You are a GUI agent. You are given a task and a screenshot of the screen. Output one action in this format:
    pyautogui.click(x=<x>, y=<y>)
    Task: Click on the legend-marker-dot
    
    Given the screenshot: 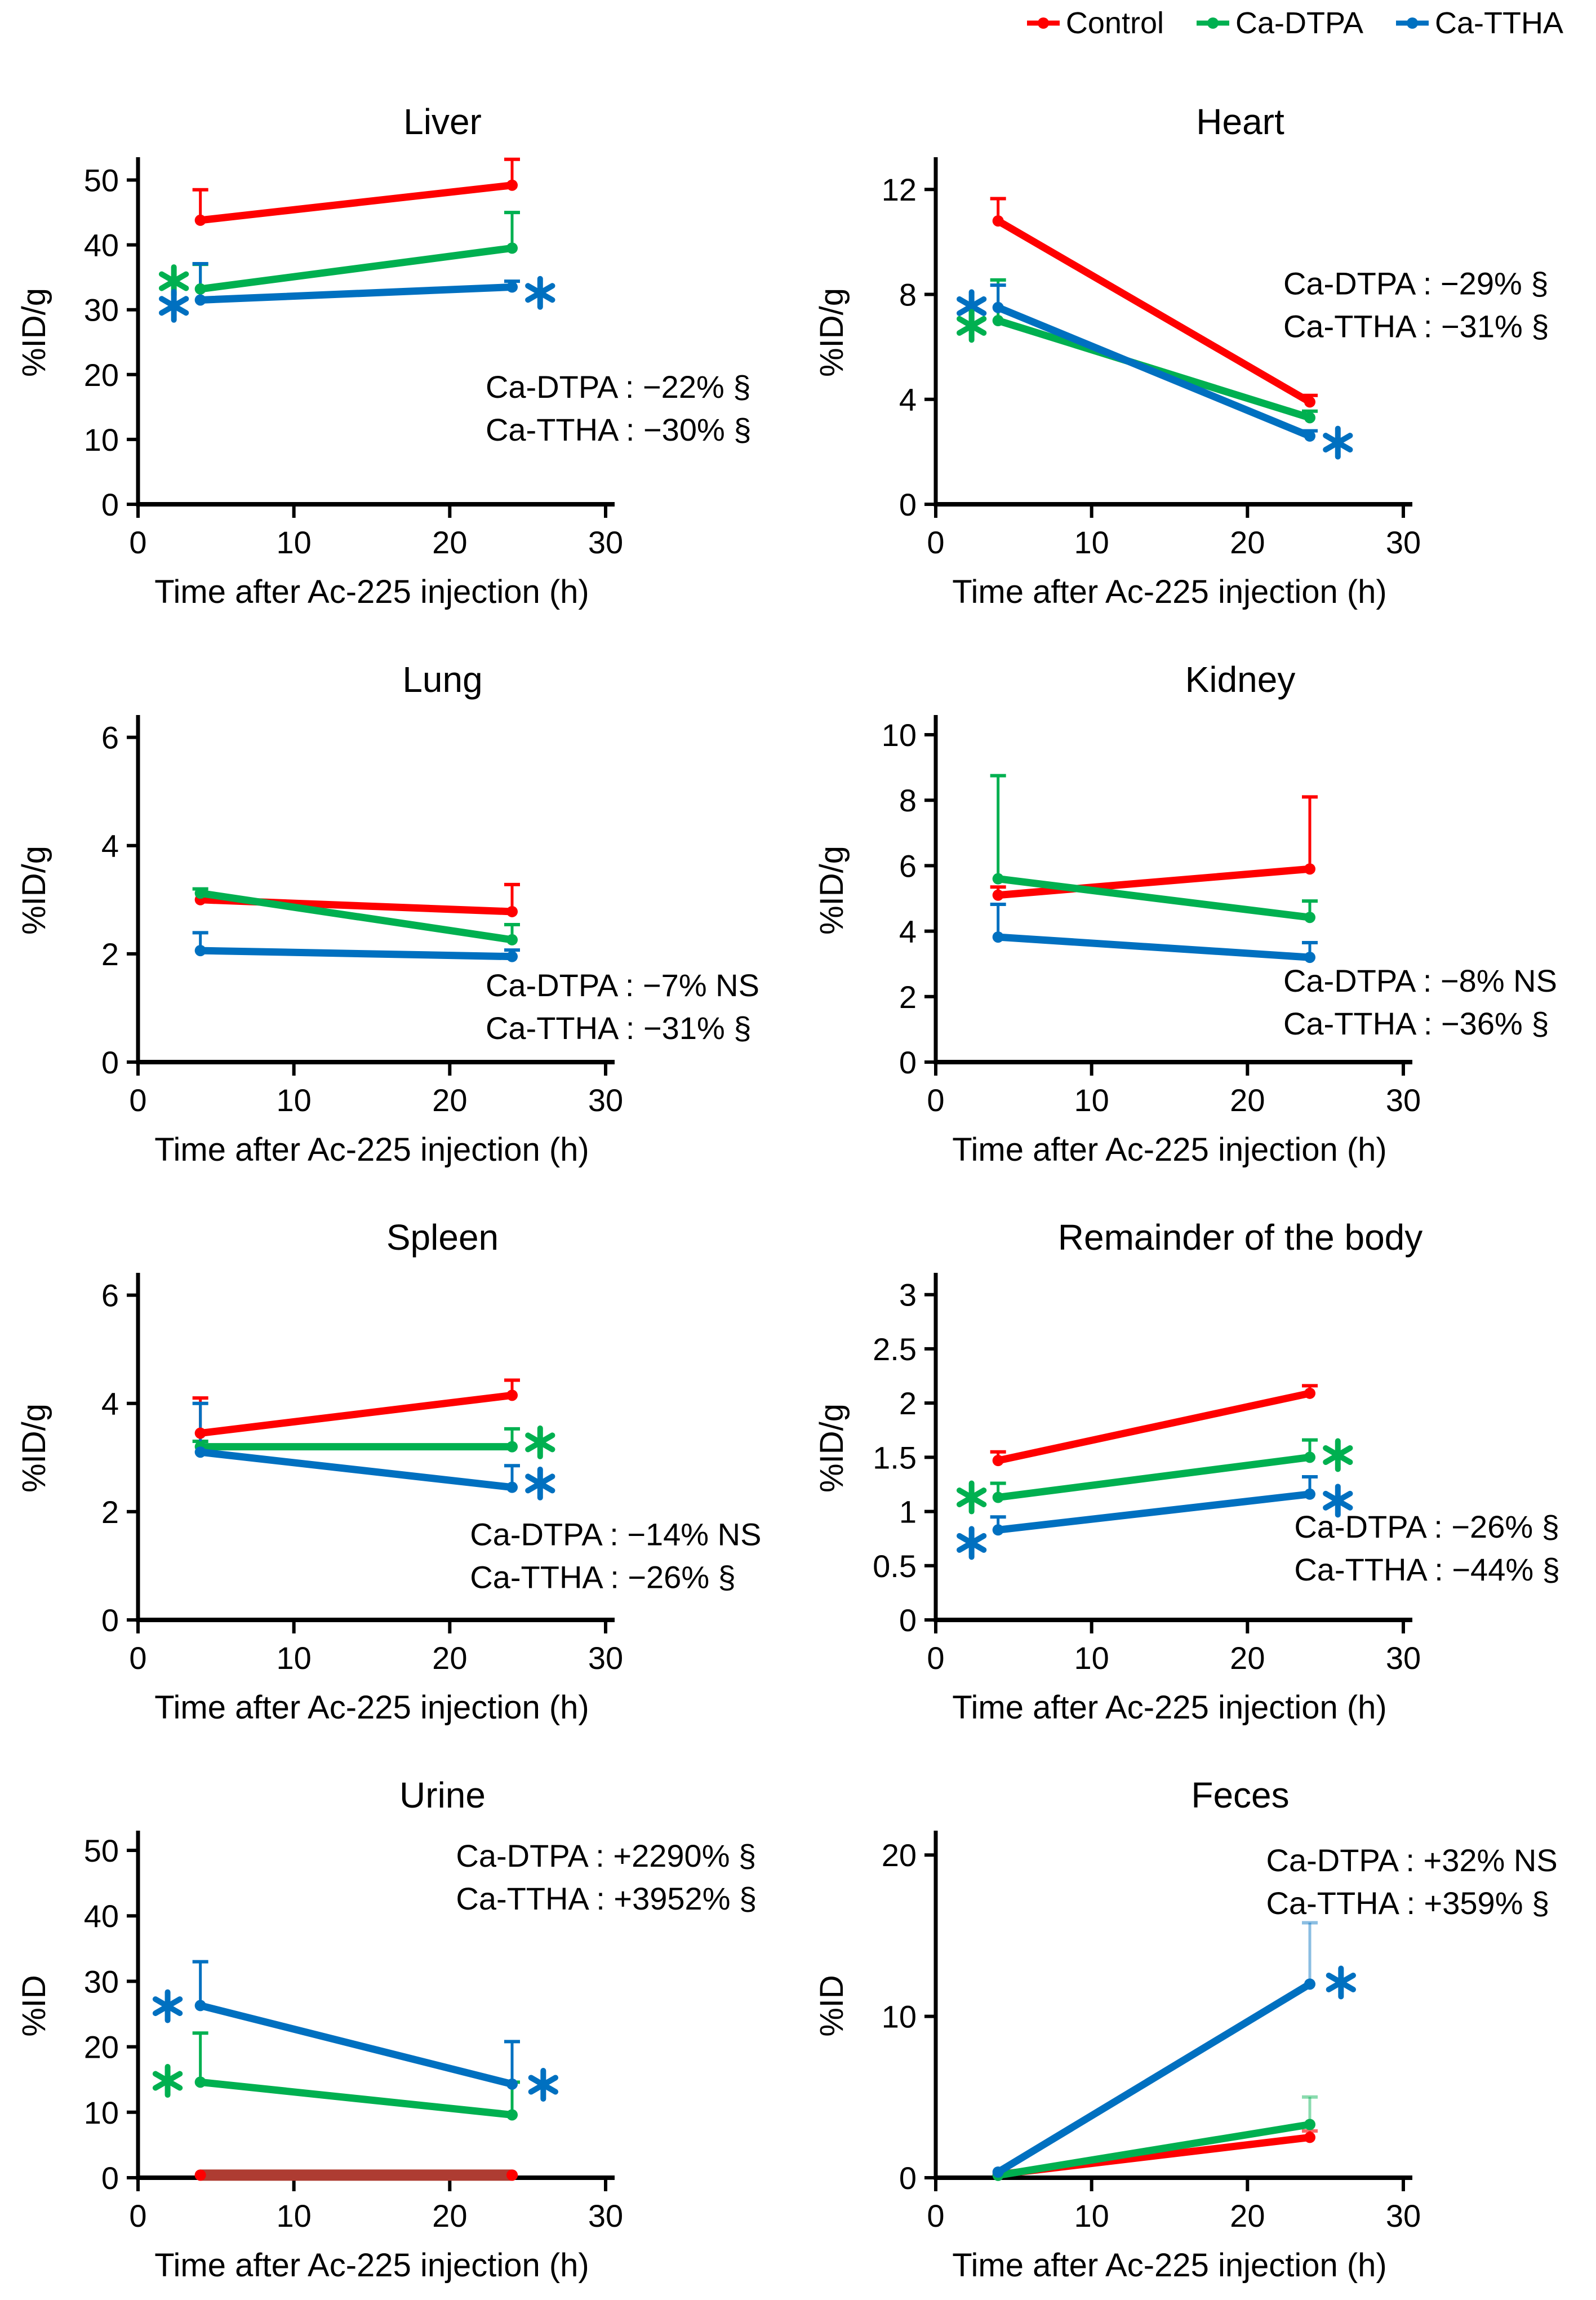 What is the action you would take?
    pyautogui.click(x=1043, y=23)
    